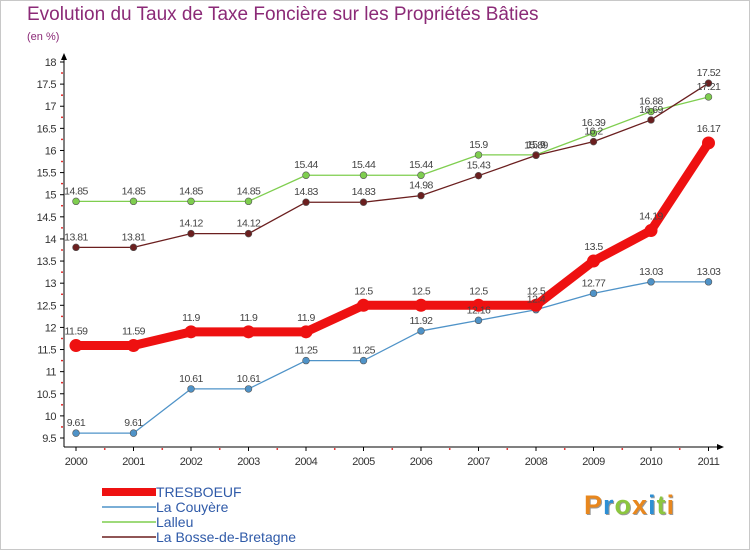 The width and height of the screenshot is (750, 550). I want to click on y-tick-label: 15.5, so click(47, 174).